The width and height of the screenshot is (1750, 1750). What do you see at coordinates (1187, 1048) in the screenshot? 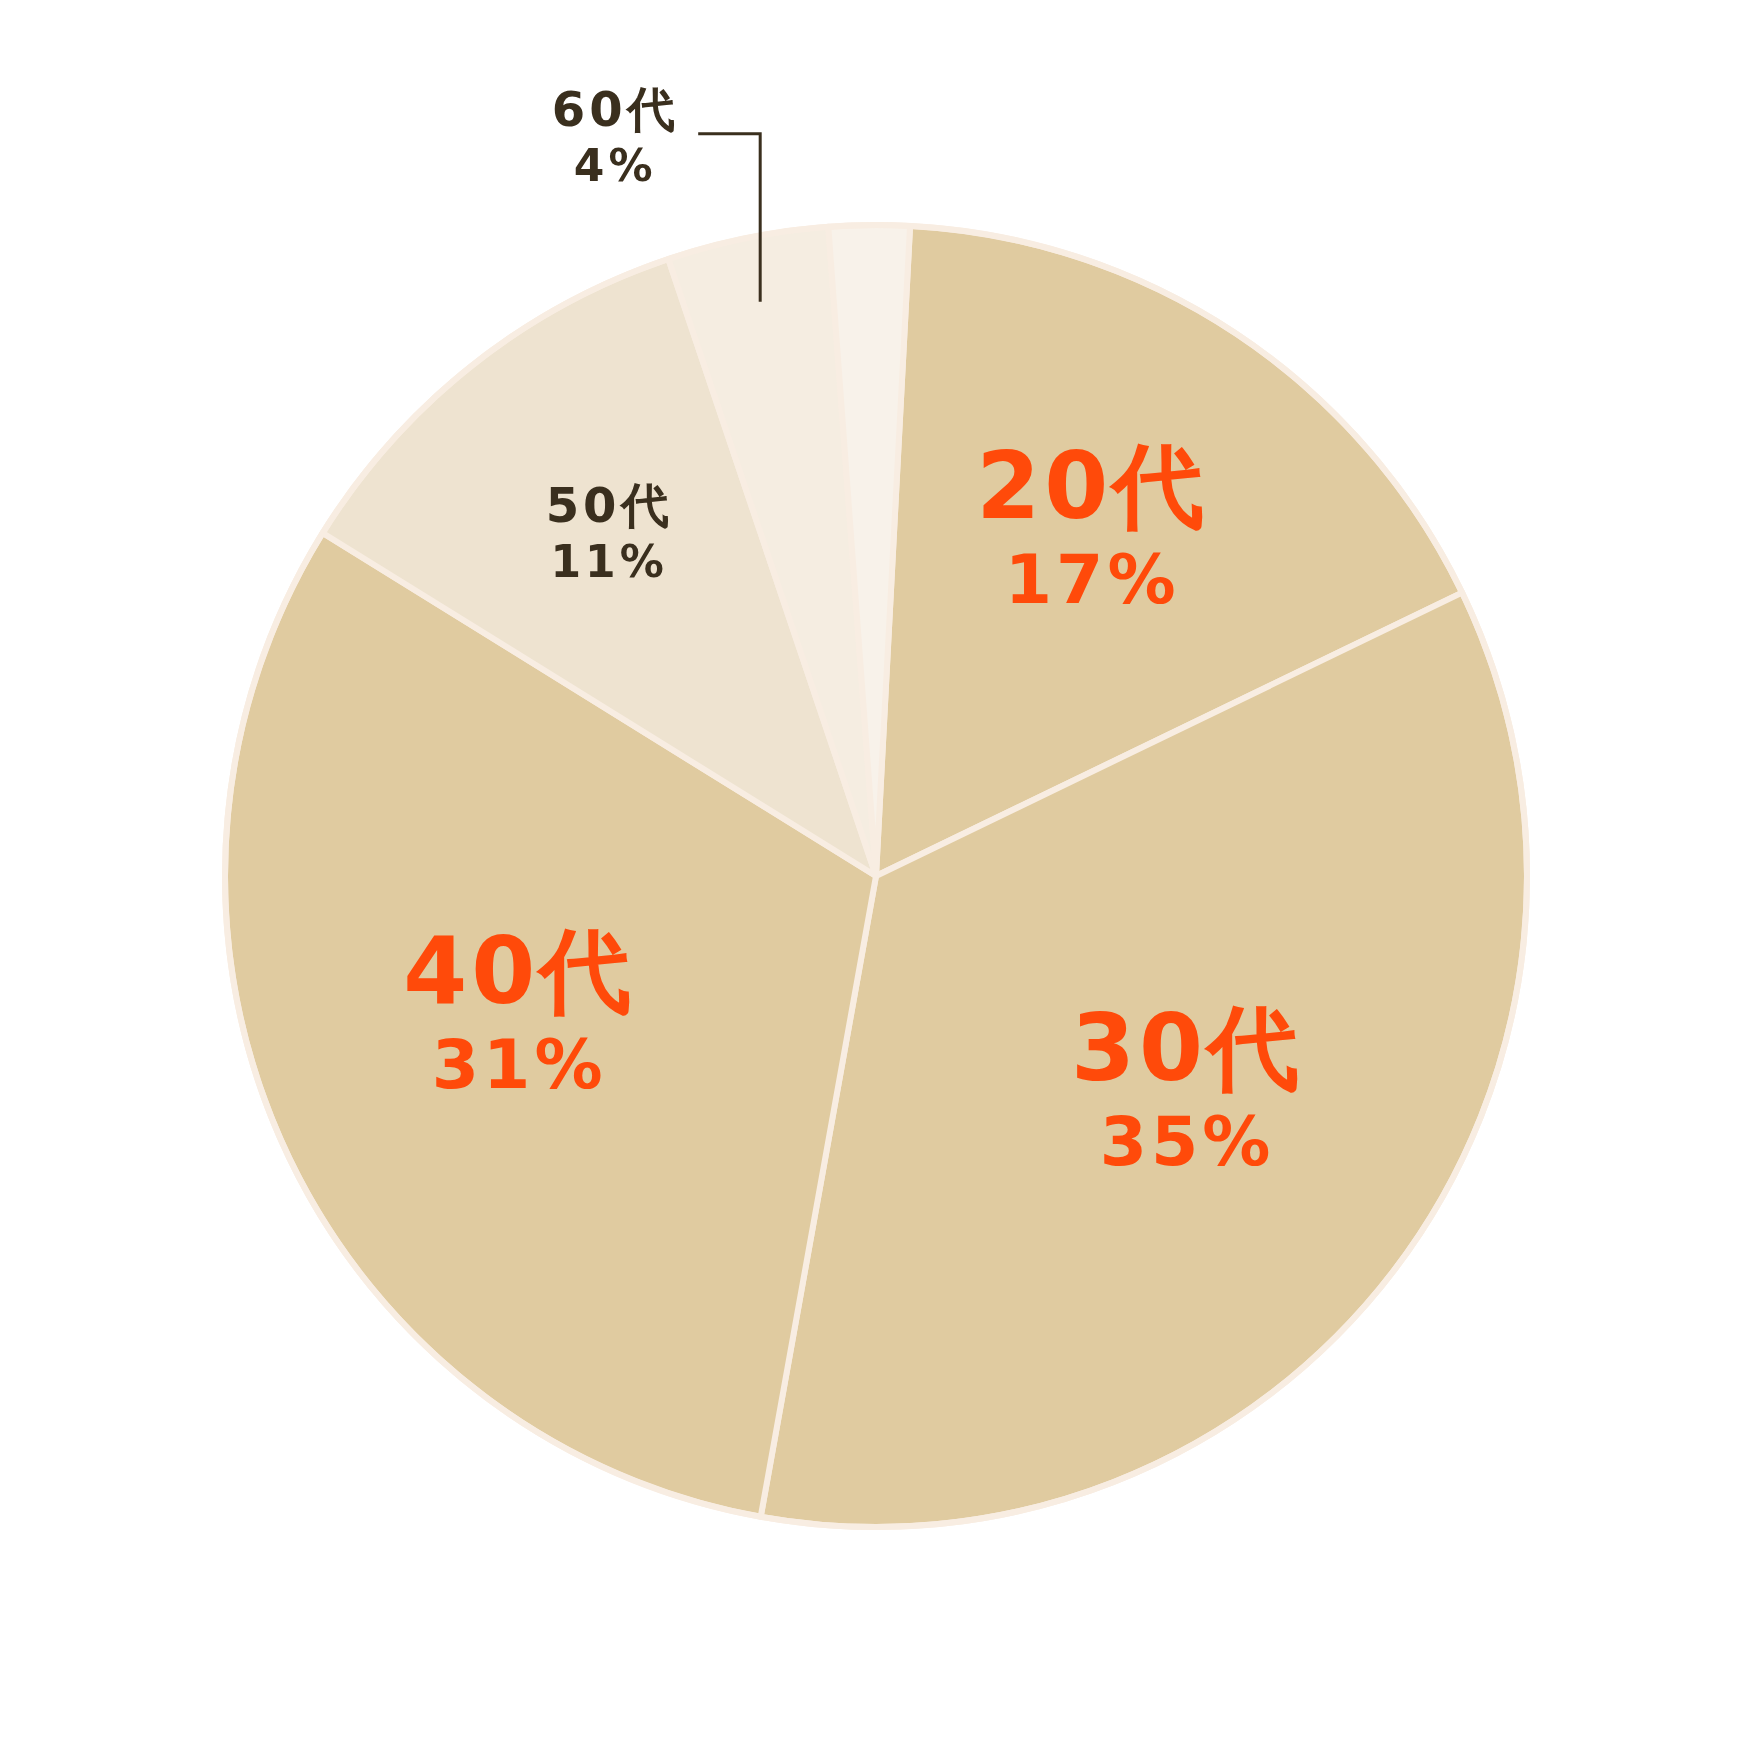
I see `slice-label: 30代` at bounding box center [1187, 1048].